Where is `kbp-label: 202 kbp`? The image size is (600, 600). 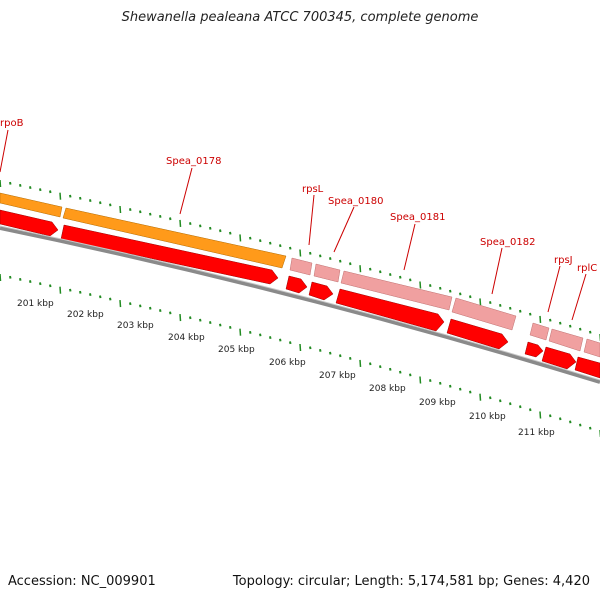
kbp-label: 202 kbp is located at coordinates (85, 315).